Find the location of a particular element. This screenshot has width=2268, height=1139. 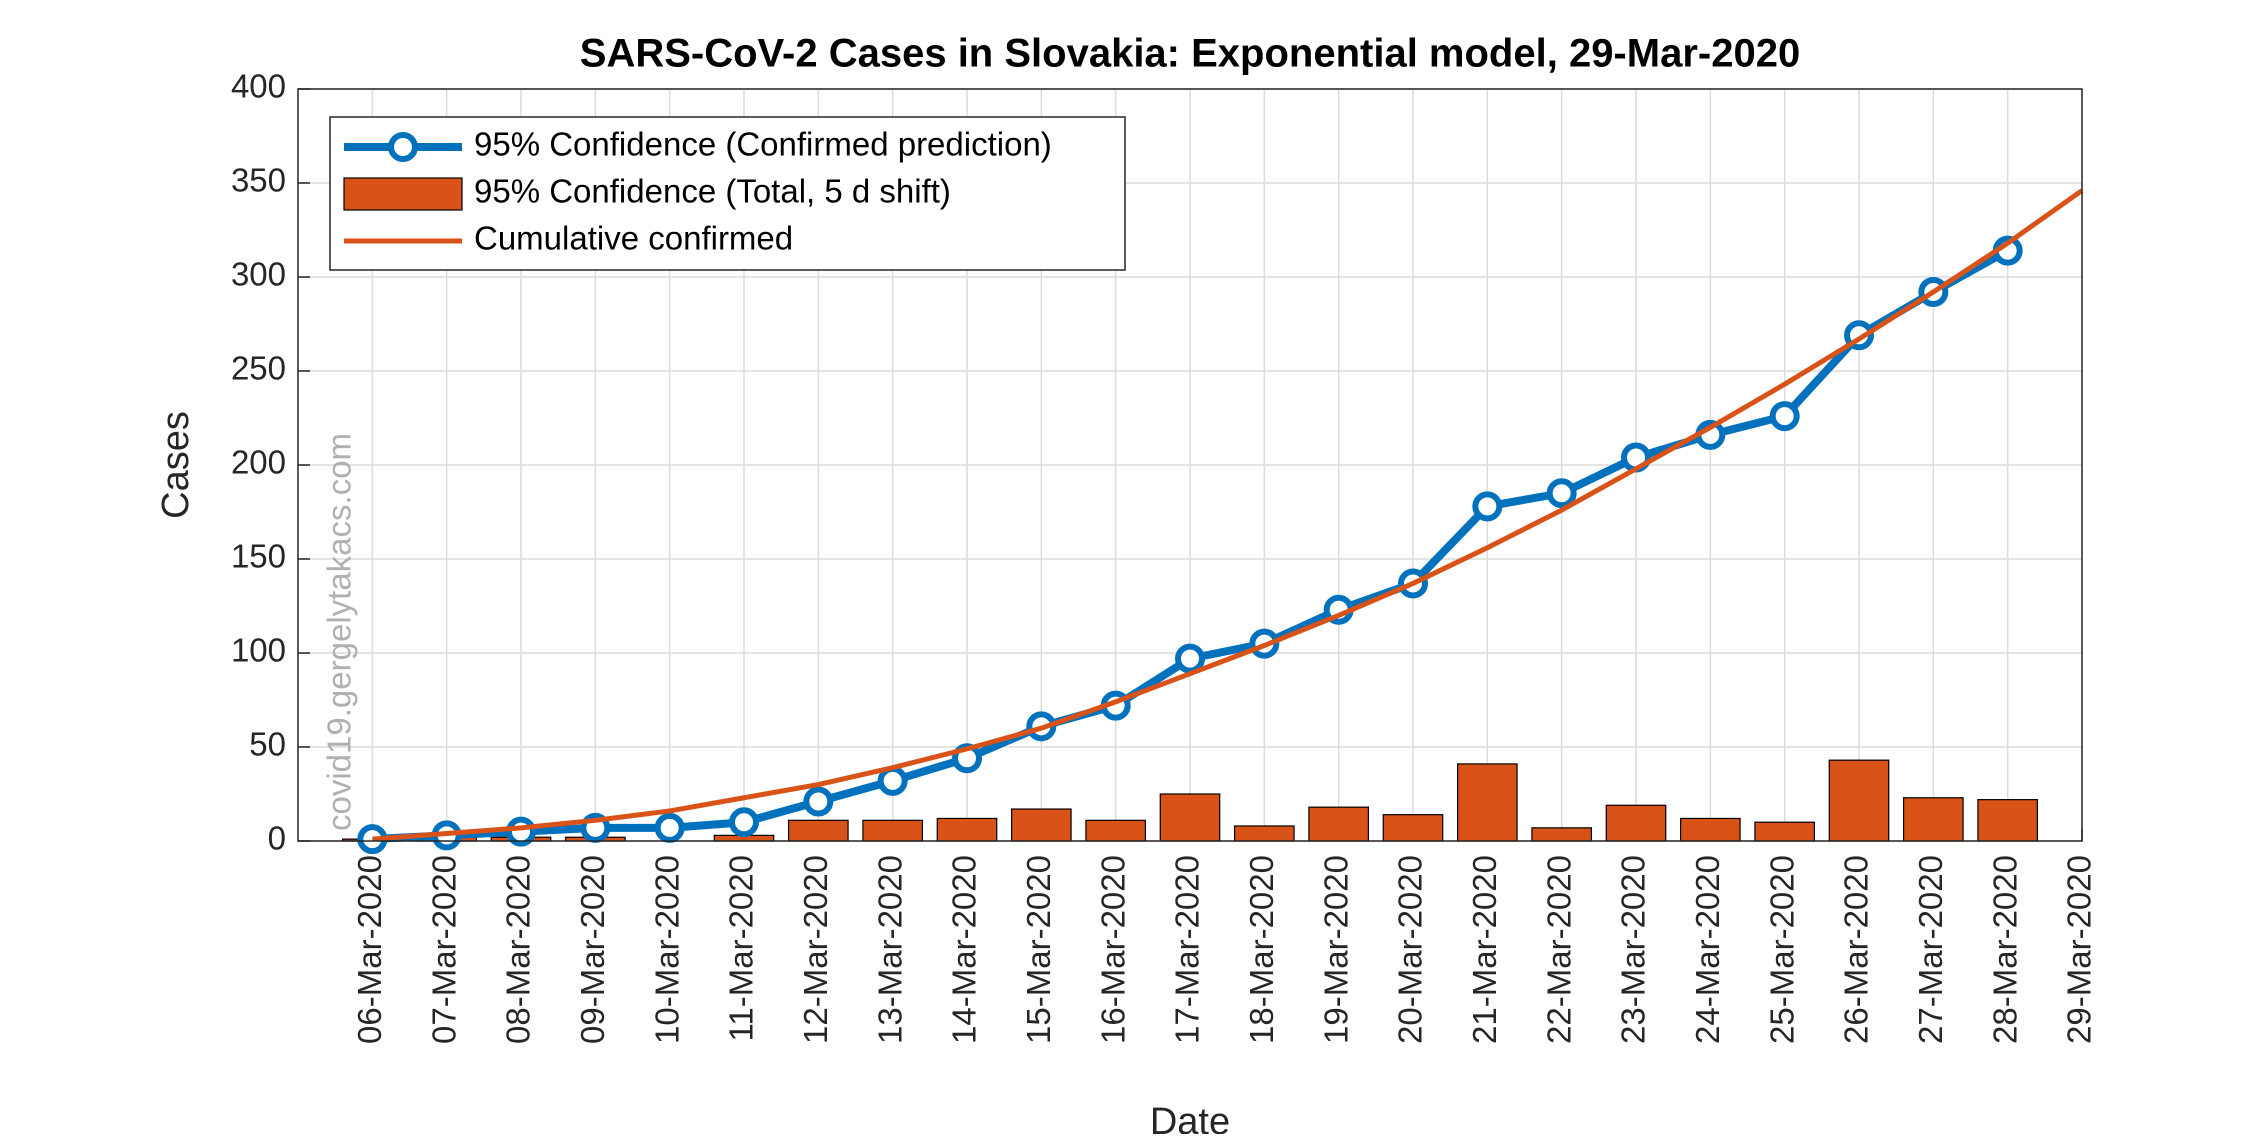

x-tick-label: 10-Mar-2020 is located at coordinates (666, 949).